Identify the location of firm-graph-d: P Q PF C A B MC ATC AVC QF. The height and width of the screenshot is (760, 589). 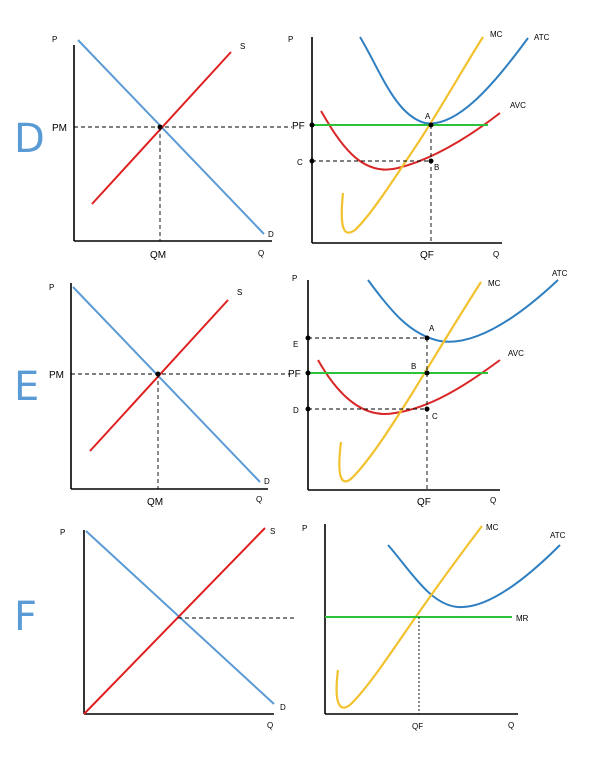
(419, 145).